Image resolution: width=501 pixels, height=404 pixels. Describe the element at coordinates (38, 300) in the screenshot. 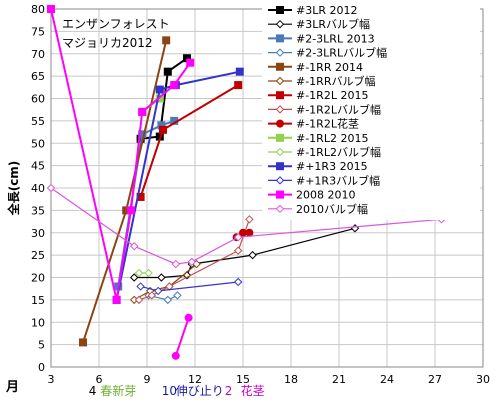

I see `y-tick-label: 15` at that location.